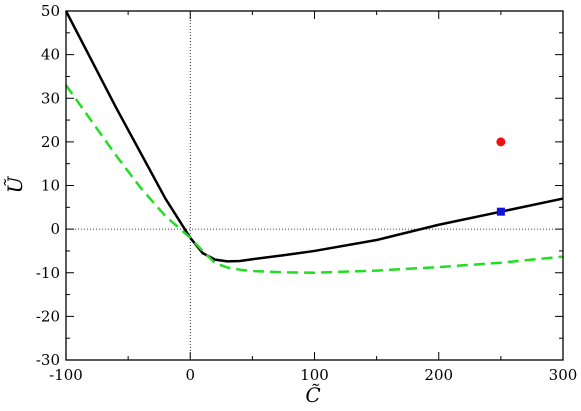 The height and width of the screenshot is (411, 581). Describe the element at coordinates (500, 211) in the screenshot. I see `blue-square-marker` at that location.